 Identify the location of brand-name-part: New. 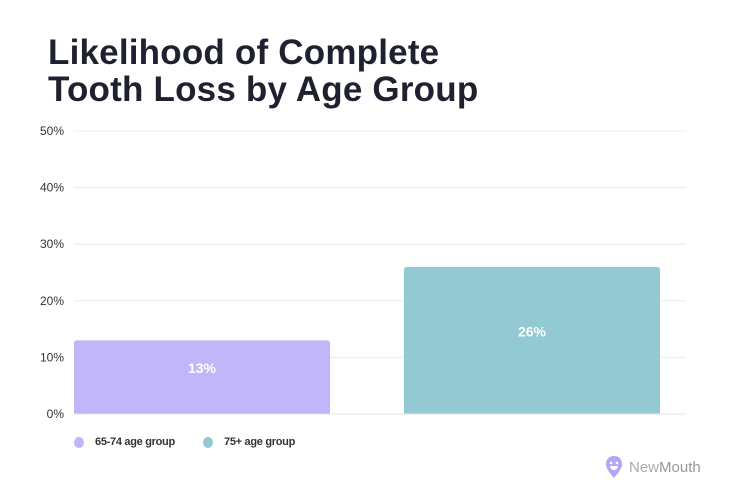
(644, 467).